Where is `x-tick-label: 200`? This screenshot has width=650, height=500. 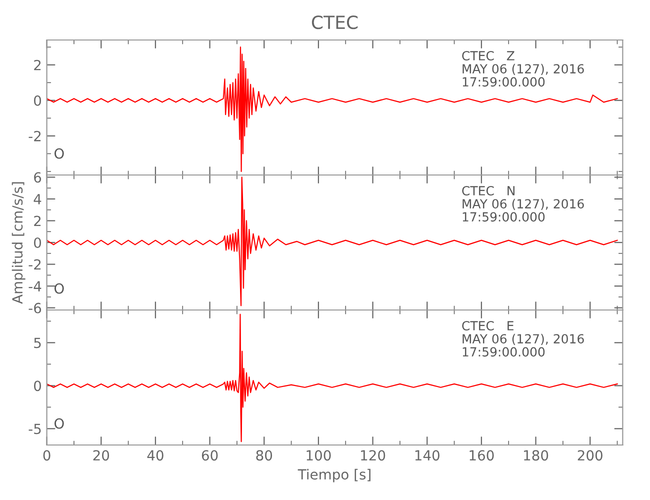
x-tick-label: 200 is located at coordinates (590, 455).